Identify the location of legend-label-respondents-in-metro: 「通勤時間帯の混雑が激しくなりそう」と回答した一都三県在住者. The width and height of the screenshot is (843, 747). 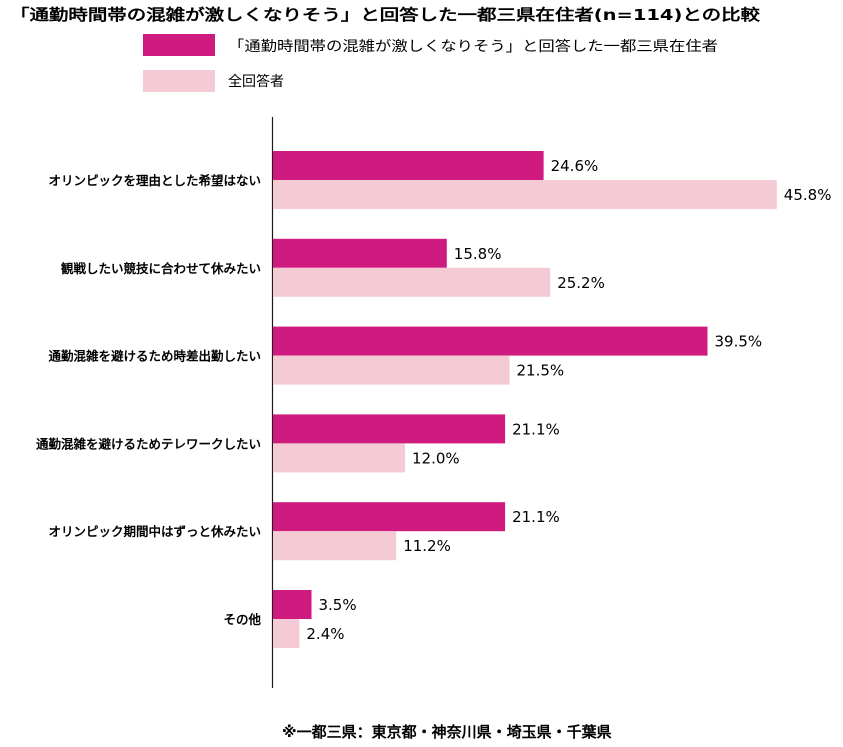
(473, 46).